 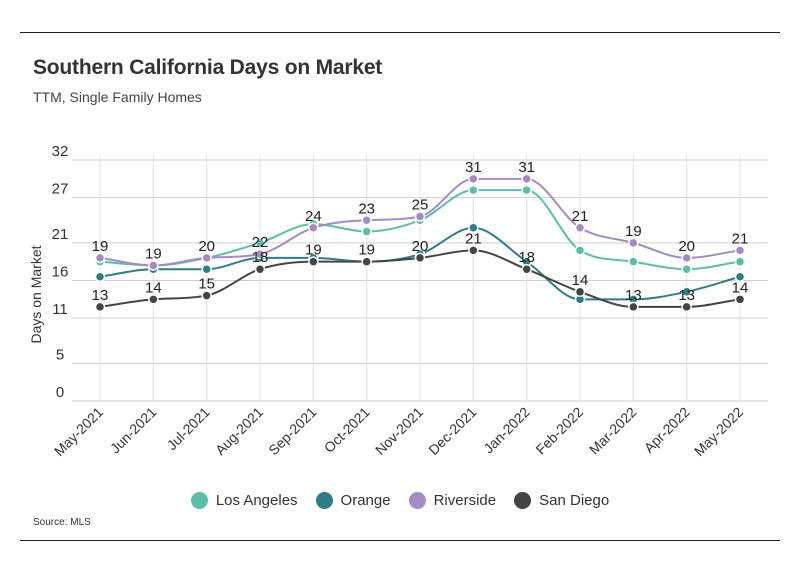 I want to click on legend-item-orange: Orange, so click(x=353, y=500).